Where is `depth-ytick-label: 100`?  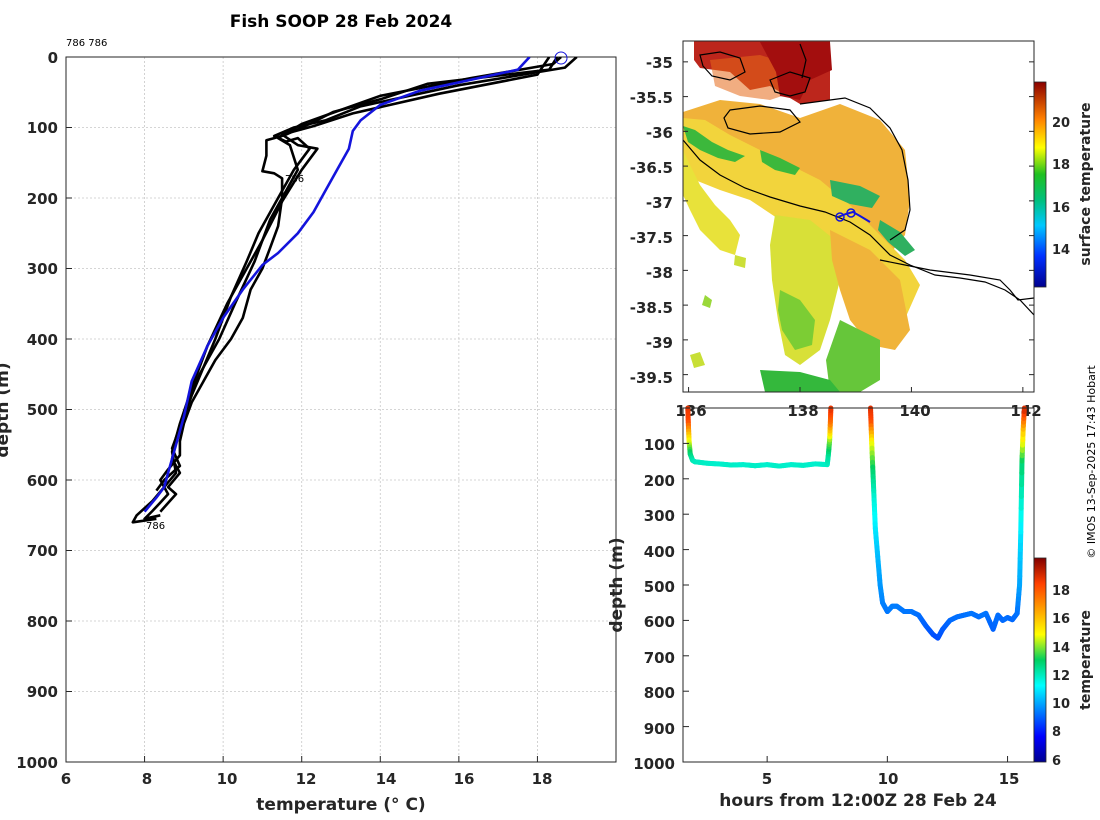 depth-ytick-label: 100 is located at coordinates (659, 445).